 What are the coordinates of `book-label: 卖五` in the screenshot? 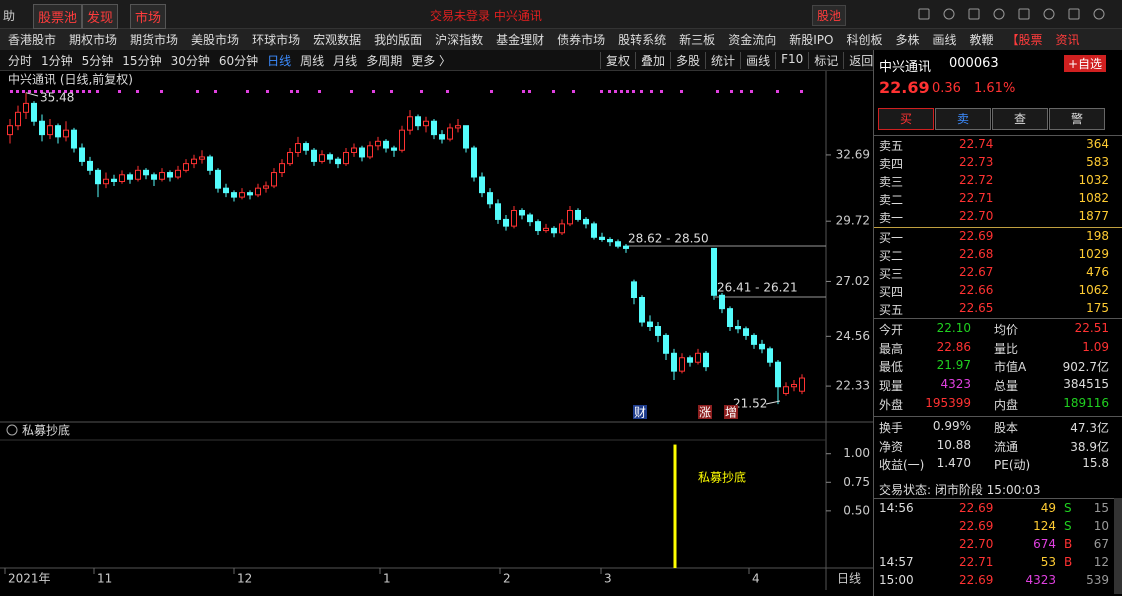 It's located at (891, 146).